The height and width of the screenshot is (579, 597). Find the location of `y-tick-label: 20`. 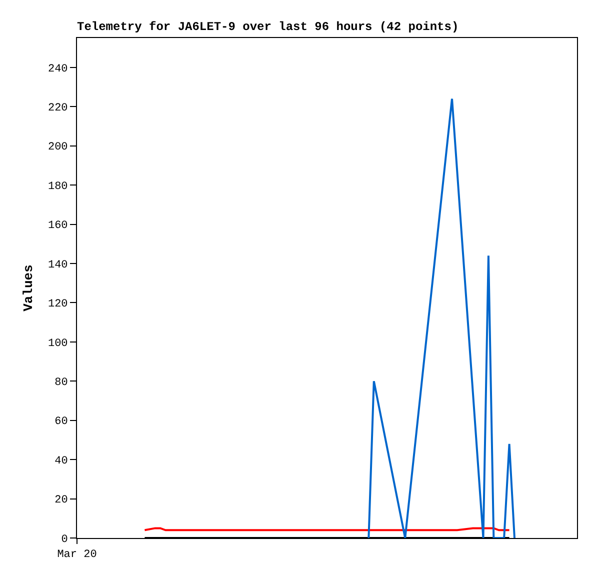

y-tick-label: 20 is located at coordinates (61, 500).